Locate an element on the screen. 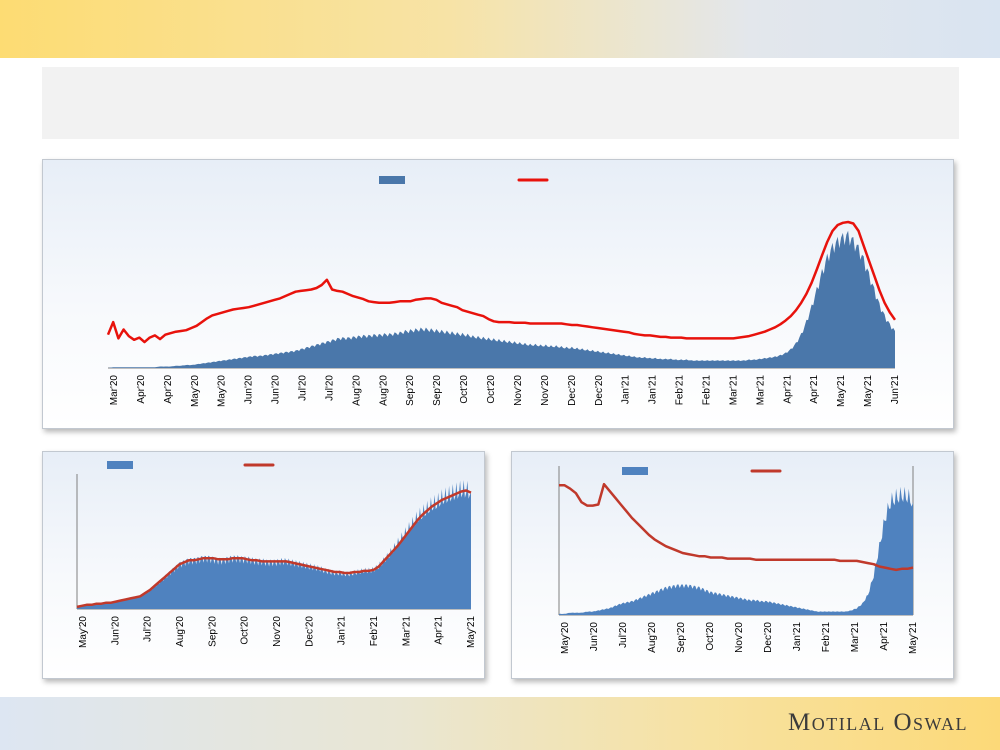 Image resolution: width=1000 pixels, height=750 pixels. top-banner is located at coordinates (500, 29).